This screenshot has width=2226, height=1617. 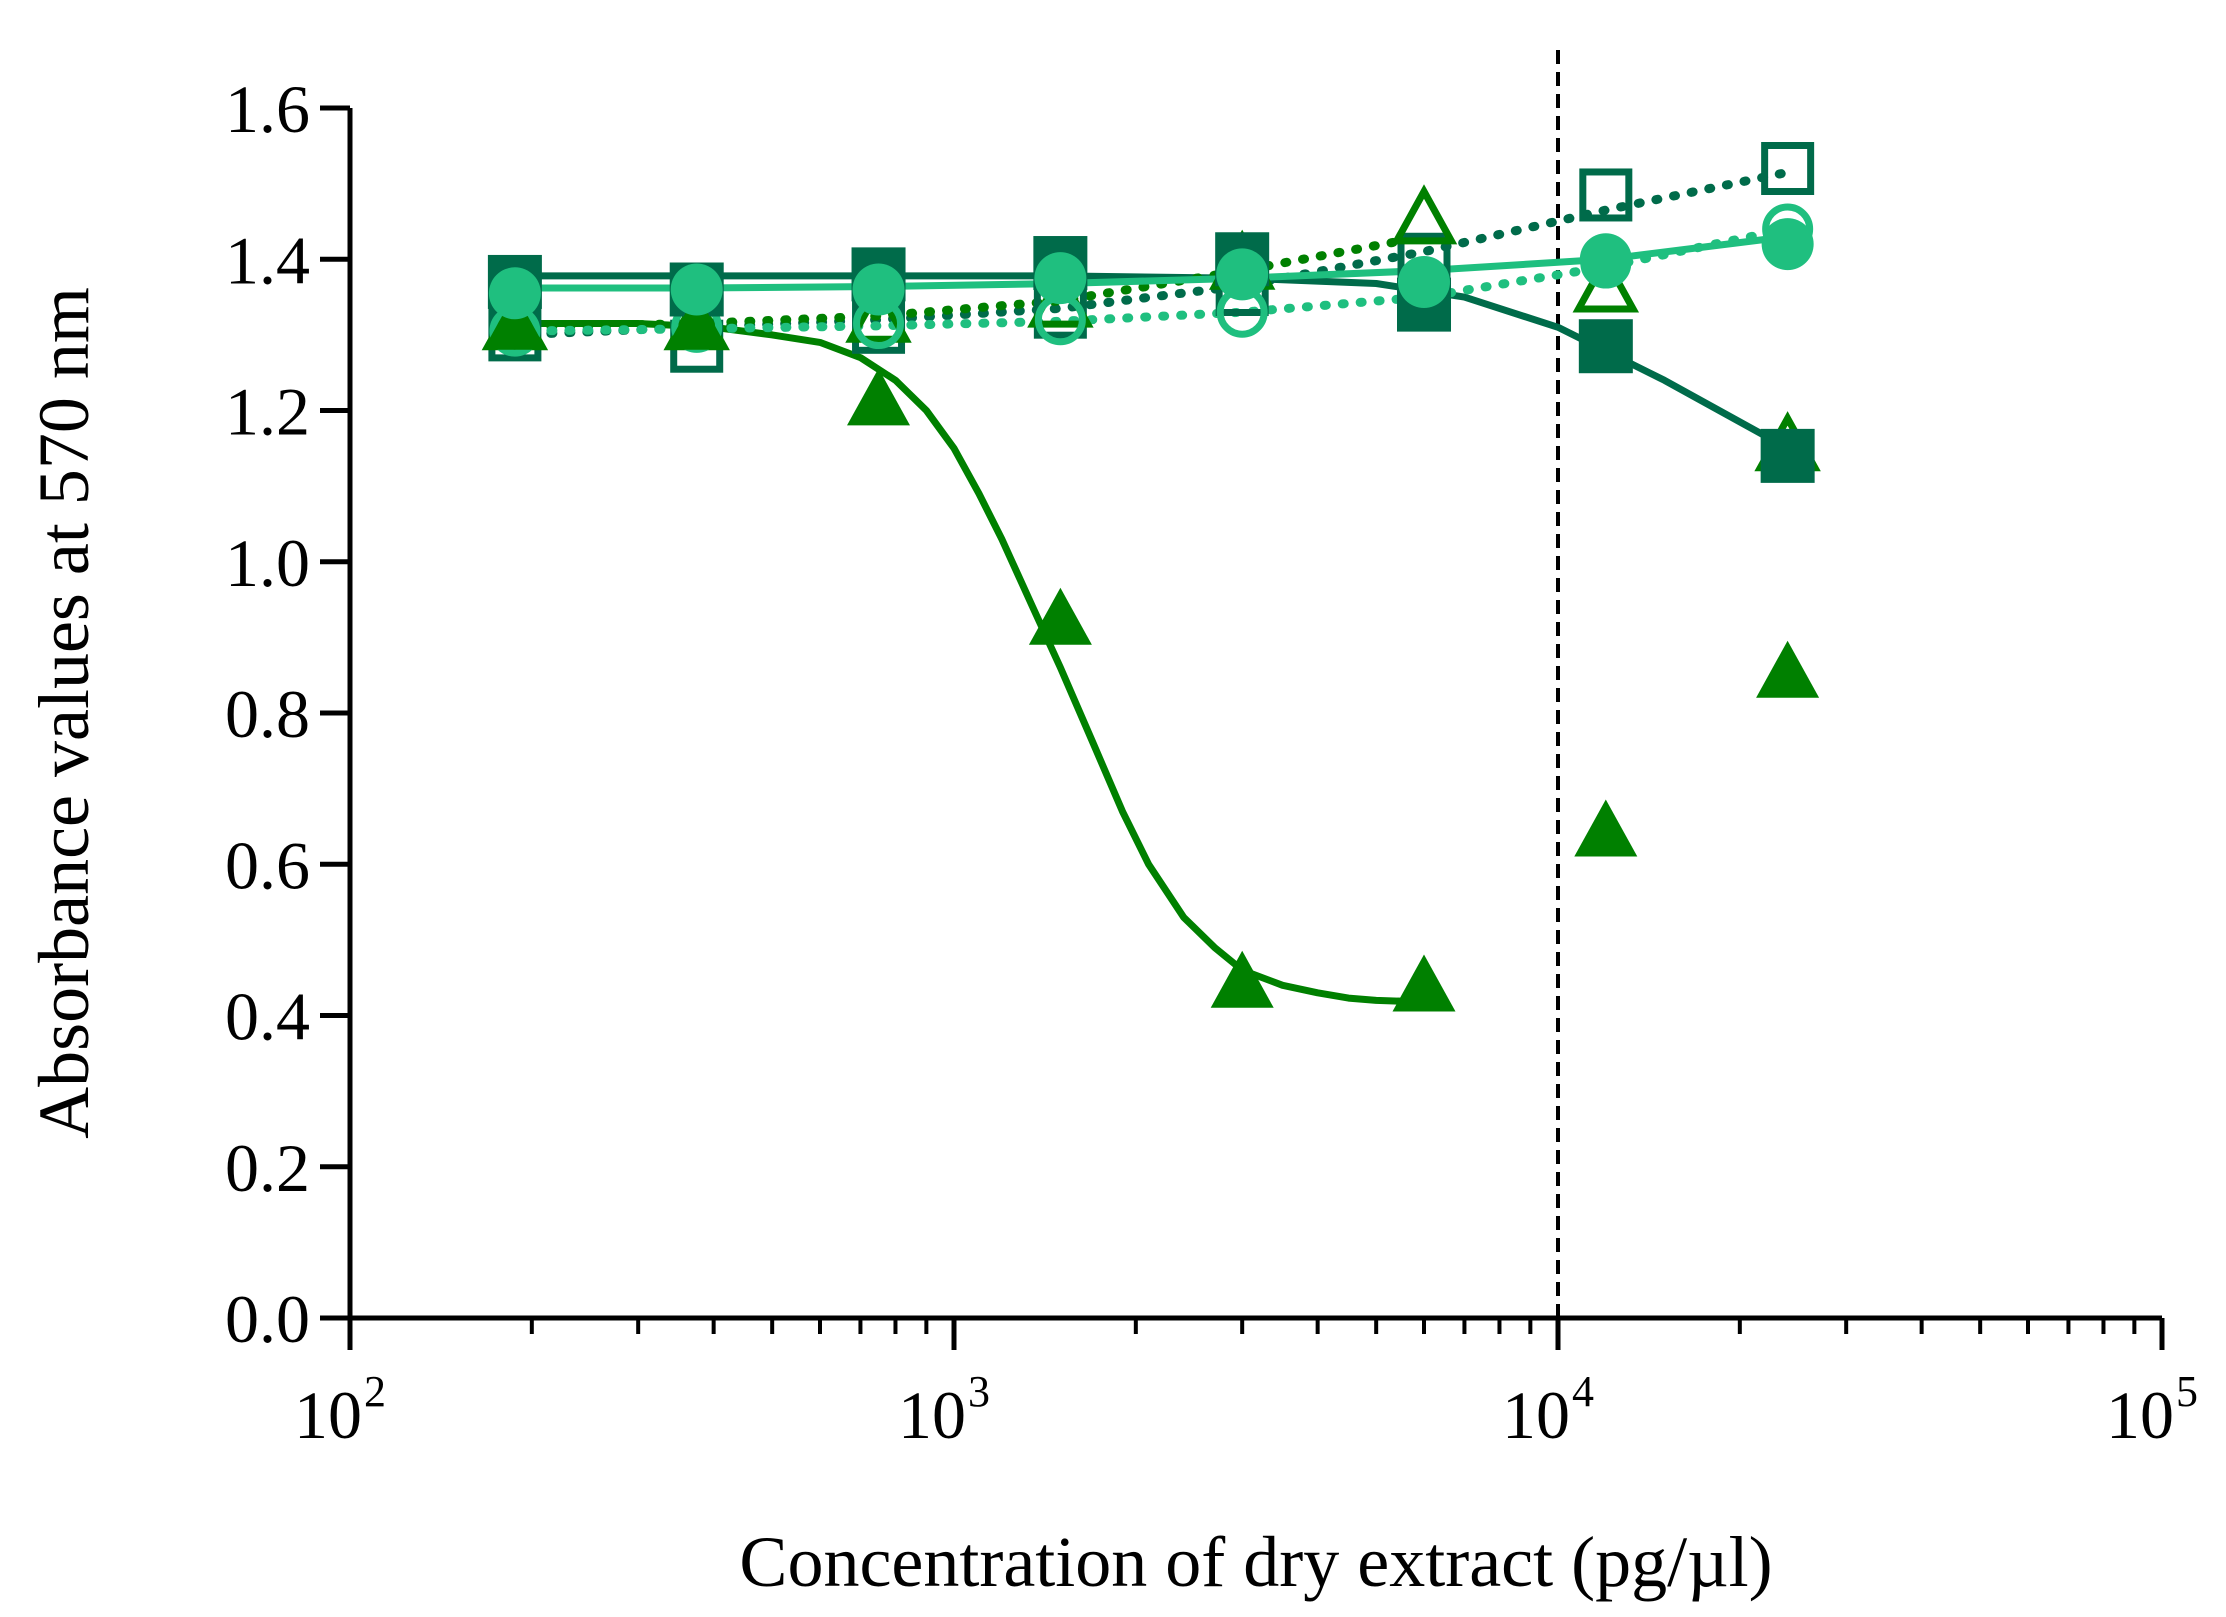 What do you see at coordinates (64, 713) in the screenshot?
I see `y-axis-title: Absorbance values at 570 nm` at bounding box center [64, 713].